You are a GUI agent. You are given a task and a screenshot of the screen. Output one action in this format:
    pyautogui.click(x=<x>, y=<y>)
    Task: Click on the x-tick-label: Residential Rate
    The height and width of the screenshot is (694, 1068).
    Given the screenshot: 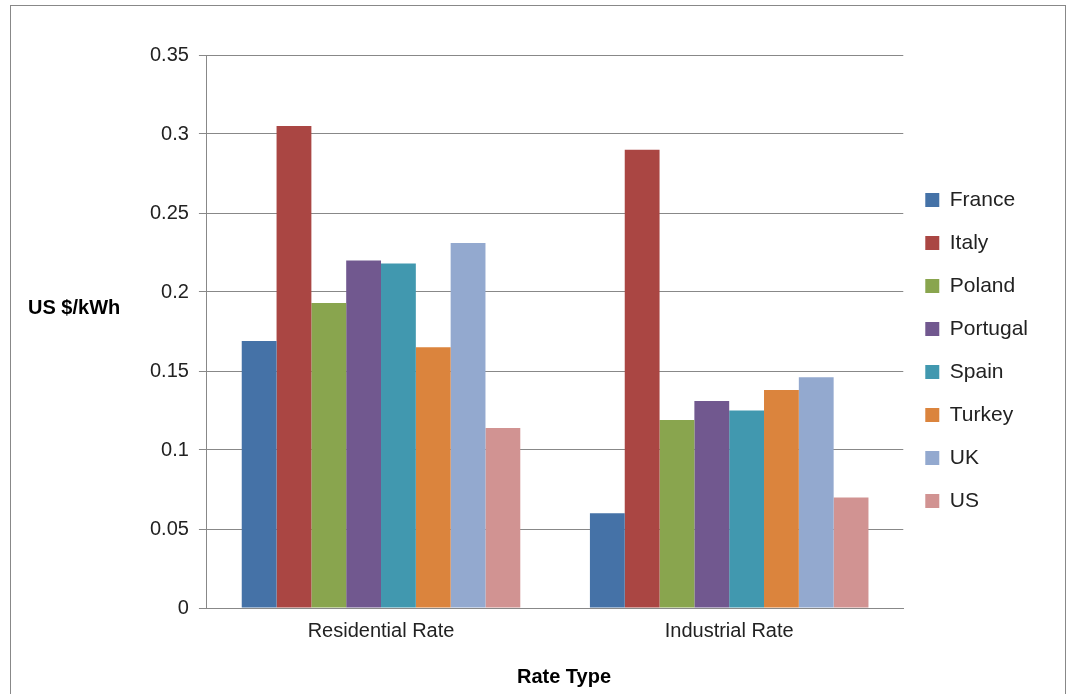 What is the action you would take?
    pyautogui.click(x=381, y=629)
    